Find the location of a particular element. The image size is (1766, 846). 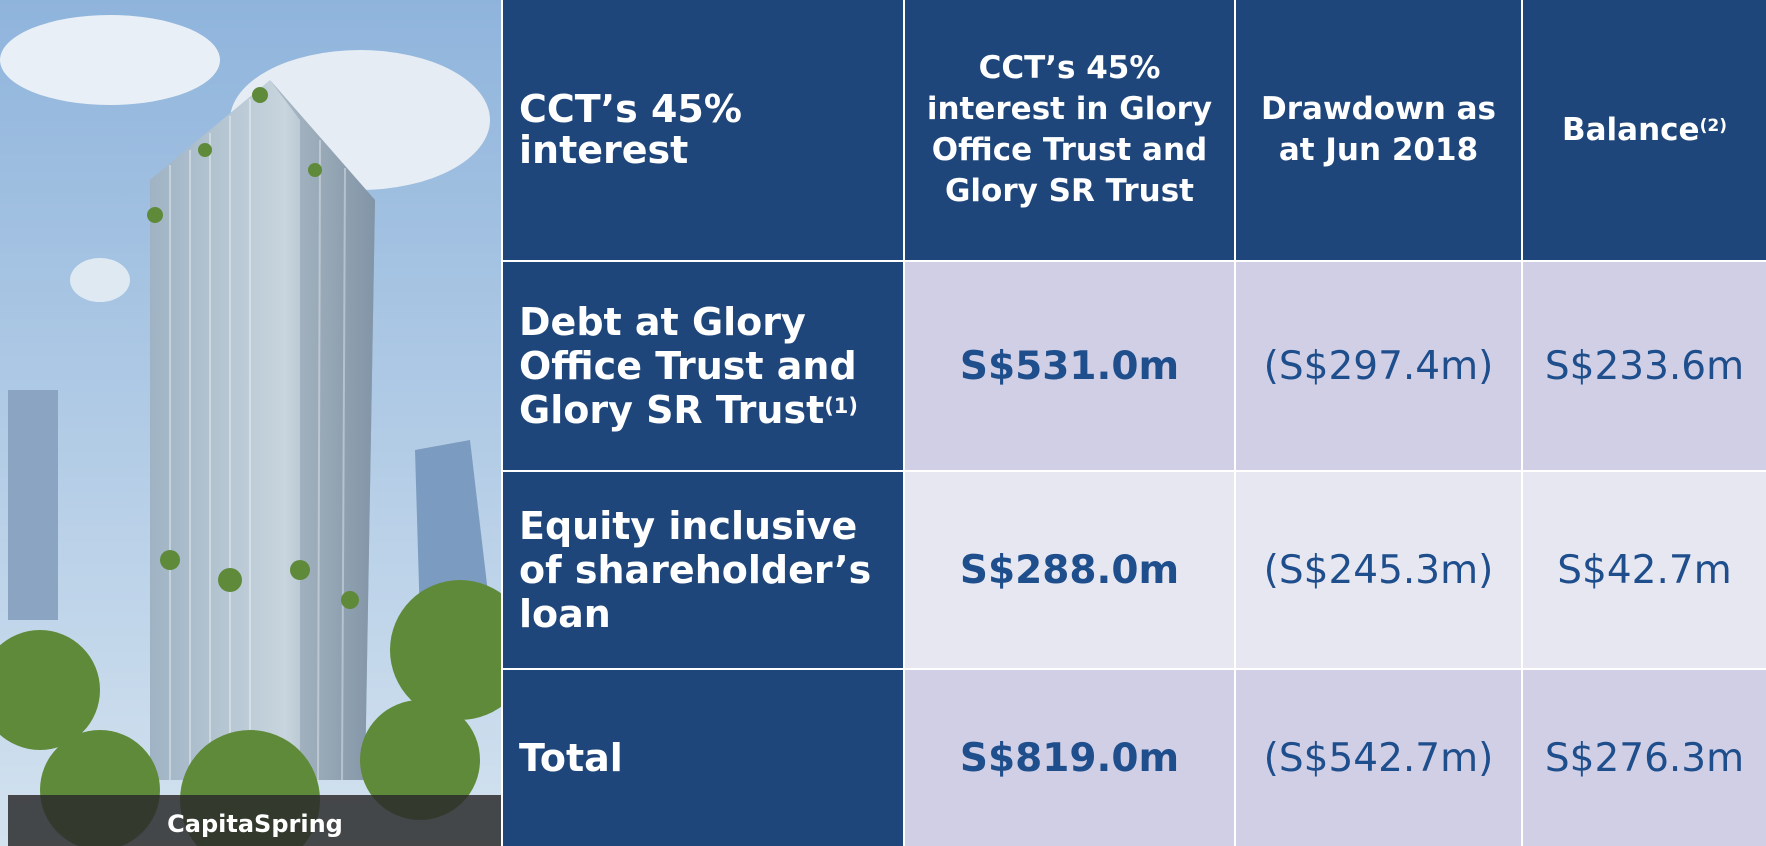

value-cell: (S$542.7m) is located at coordinates (1378, 758).